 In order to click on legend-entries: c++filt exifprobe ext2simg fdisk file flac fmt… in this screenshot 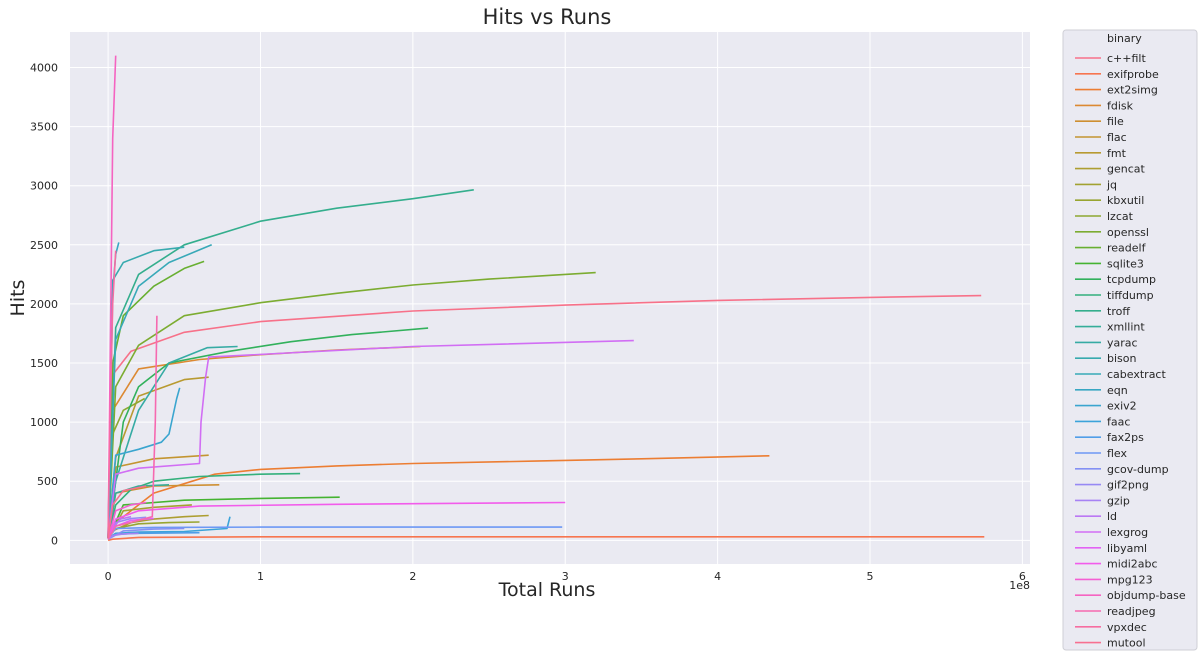, I will do `click(1130, 351)`.